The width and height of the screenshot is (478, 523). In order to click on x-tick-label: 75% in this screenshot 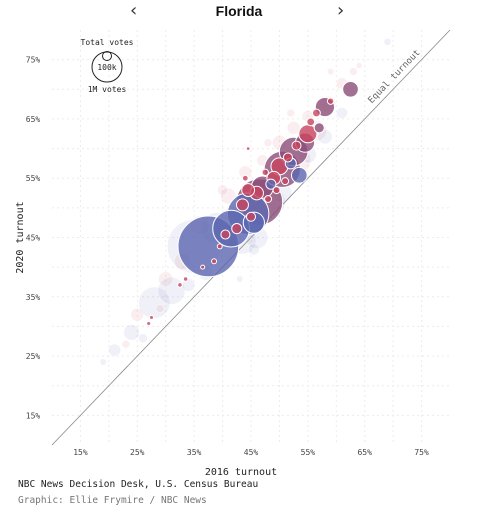, I will do `click(421, 452)`.